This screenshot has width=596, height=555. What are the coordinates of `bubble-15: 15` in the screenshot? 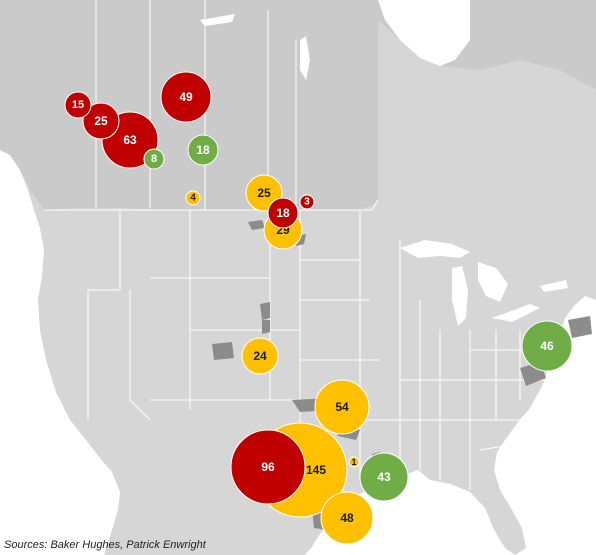 It's located at (78, 105).